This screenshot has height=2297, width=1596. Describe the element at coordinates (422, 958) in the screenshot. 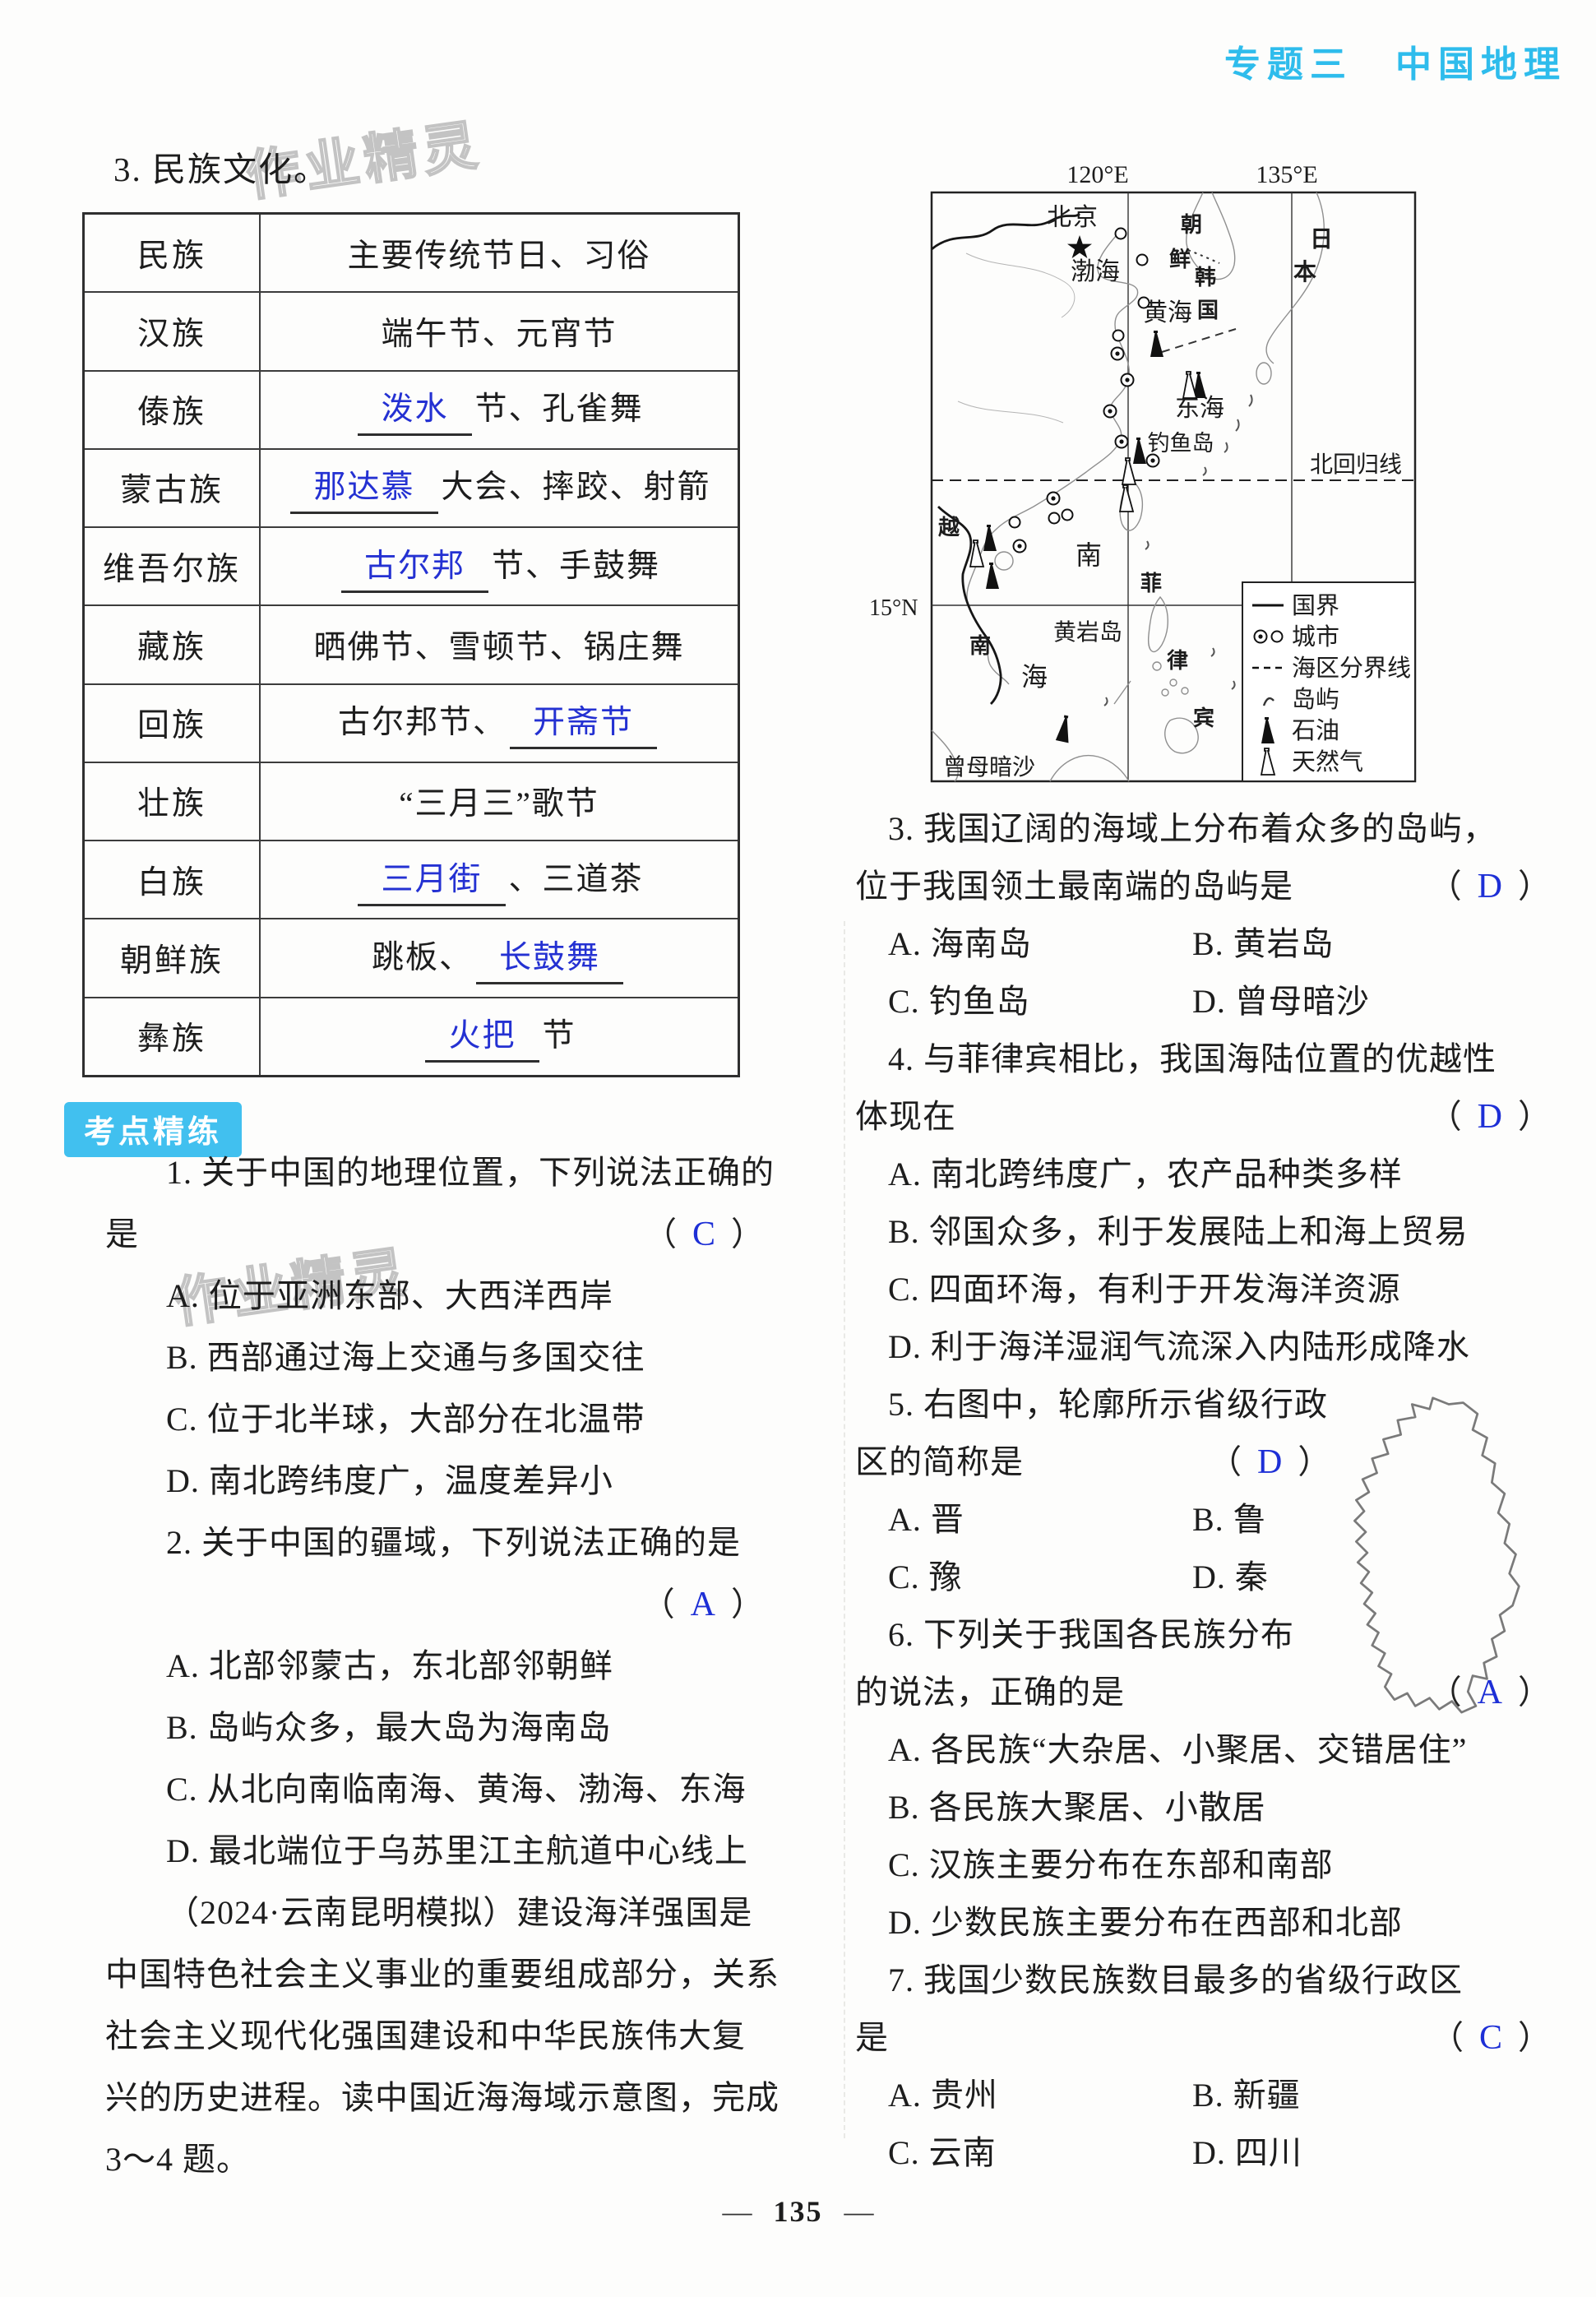

I see `festival-text: 跳板、` at that location.